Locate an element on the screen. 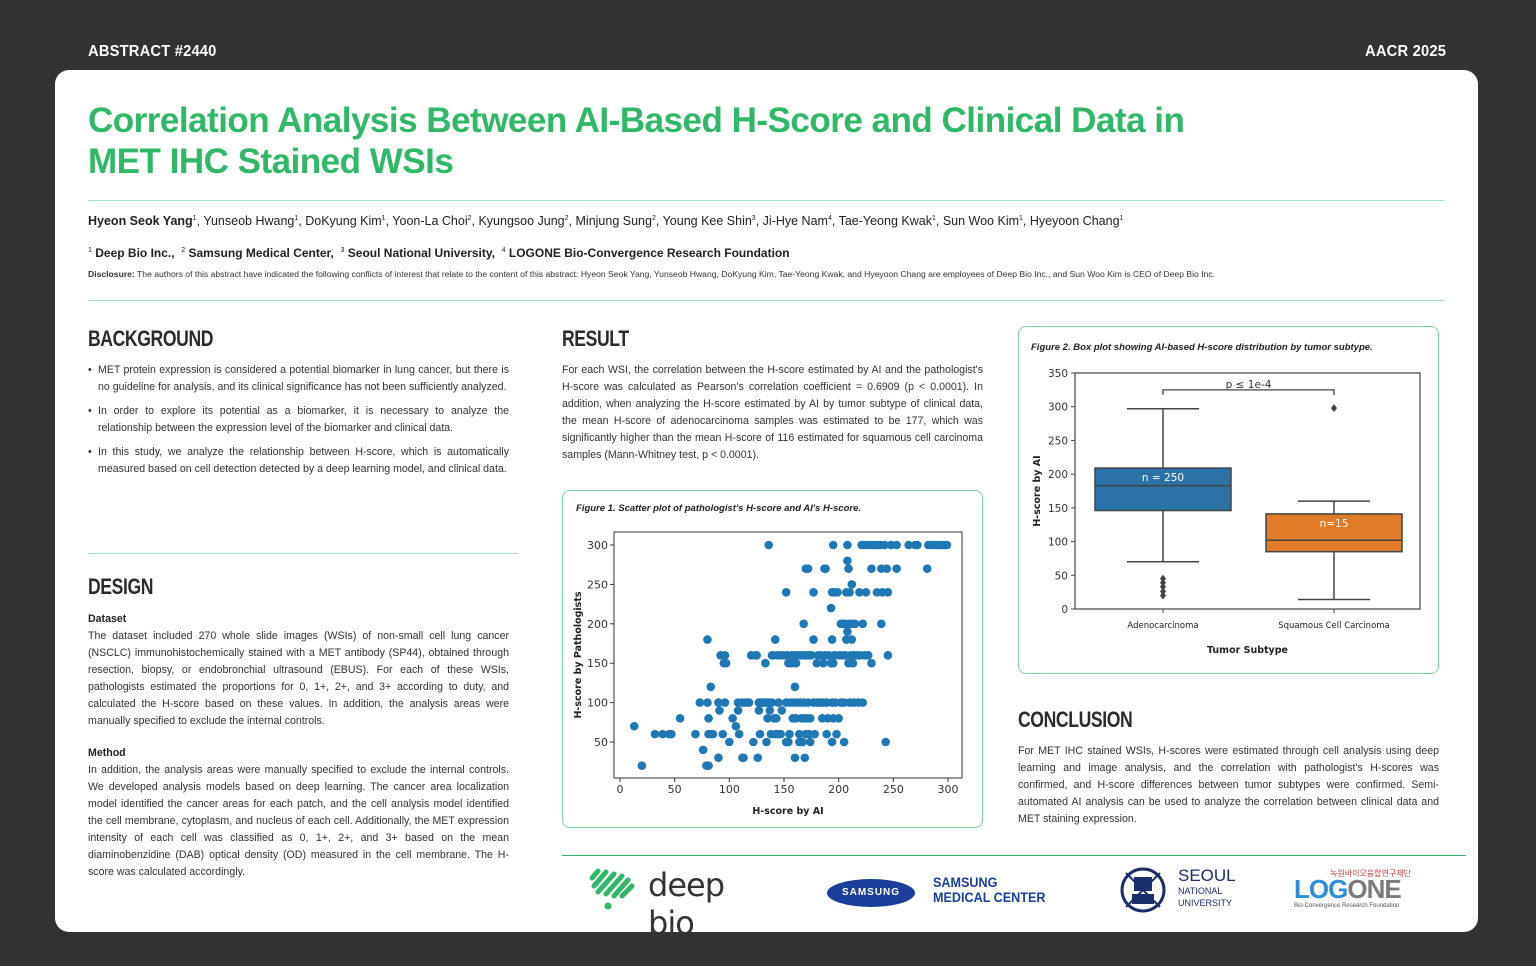 Image resolution: width=1536 pixels, height=966 pixels. author-name: Hyeyoon Chang is located at coordinates (1074, 221).